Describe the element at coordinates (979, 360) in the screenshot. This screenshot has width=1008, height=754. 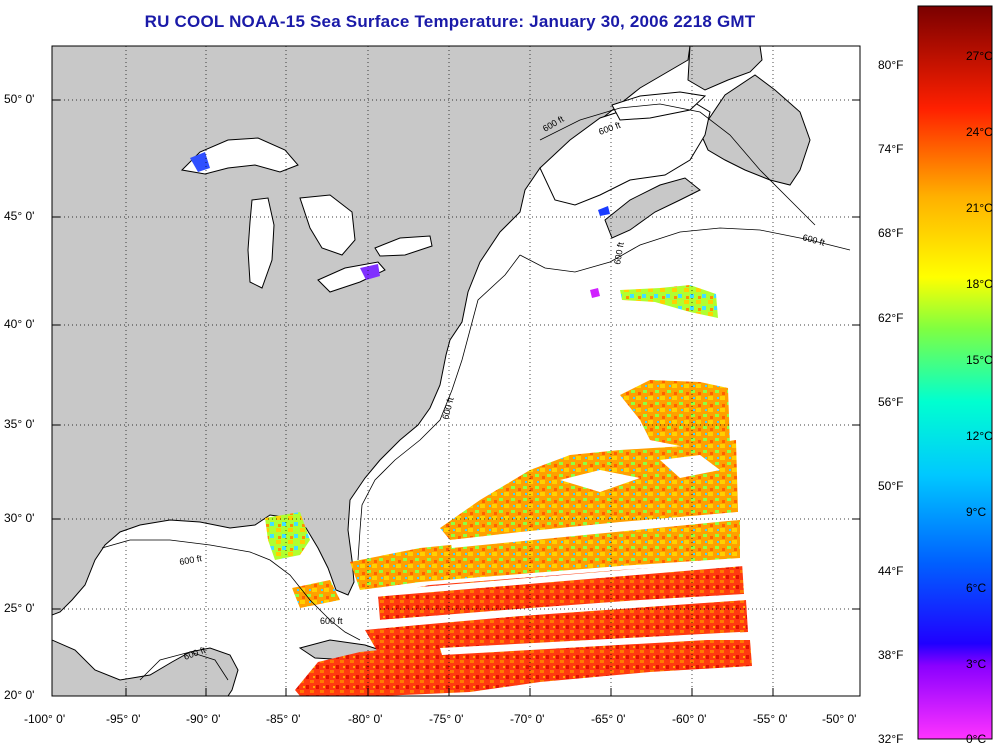
I see `colorbar-c-label: 15°C` at that location.